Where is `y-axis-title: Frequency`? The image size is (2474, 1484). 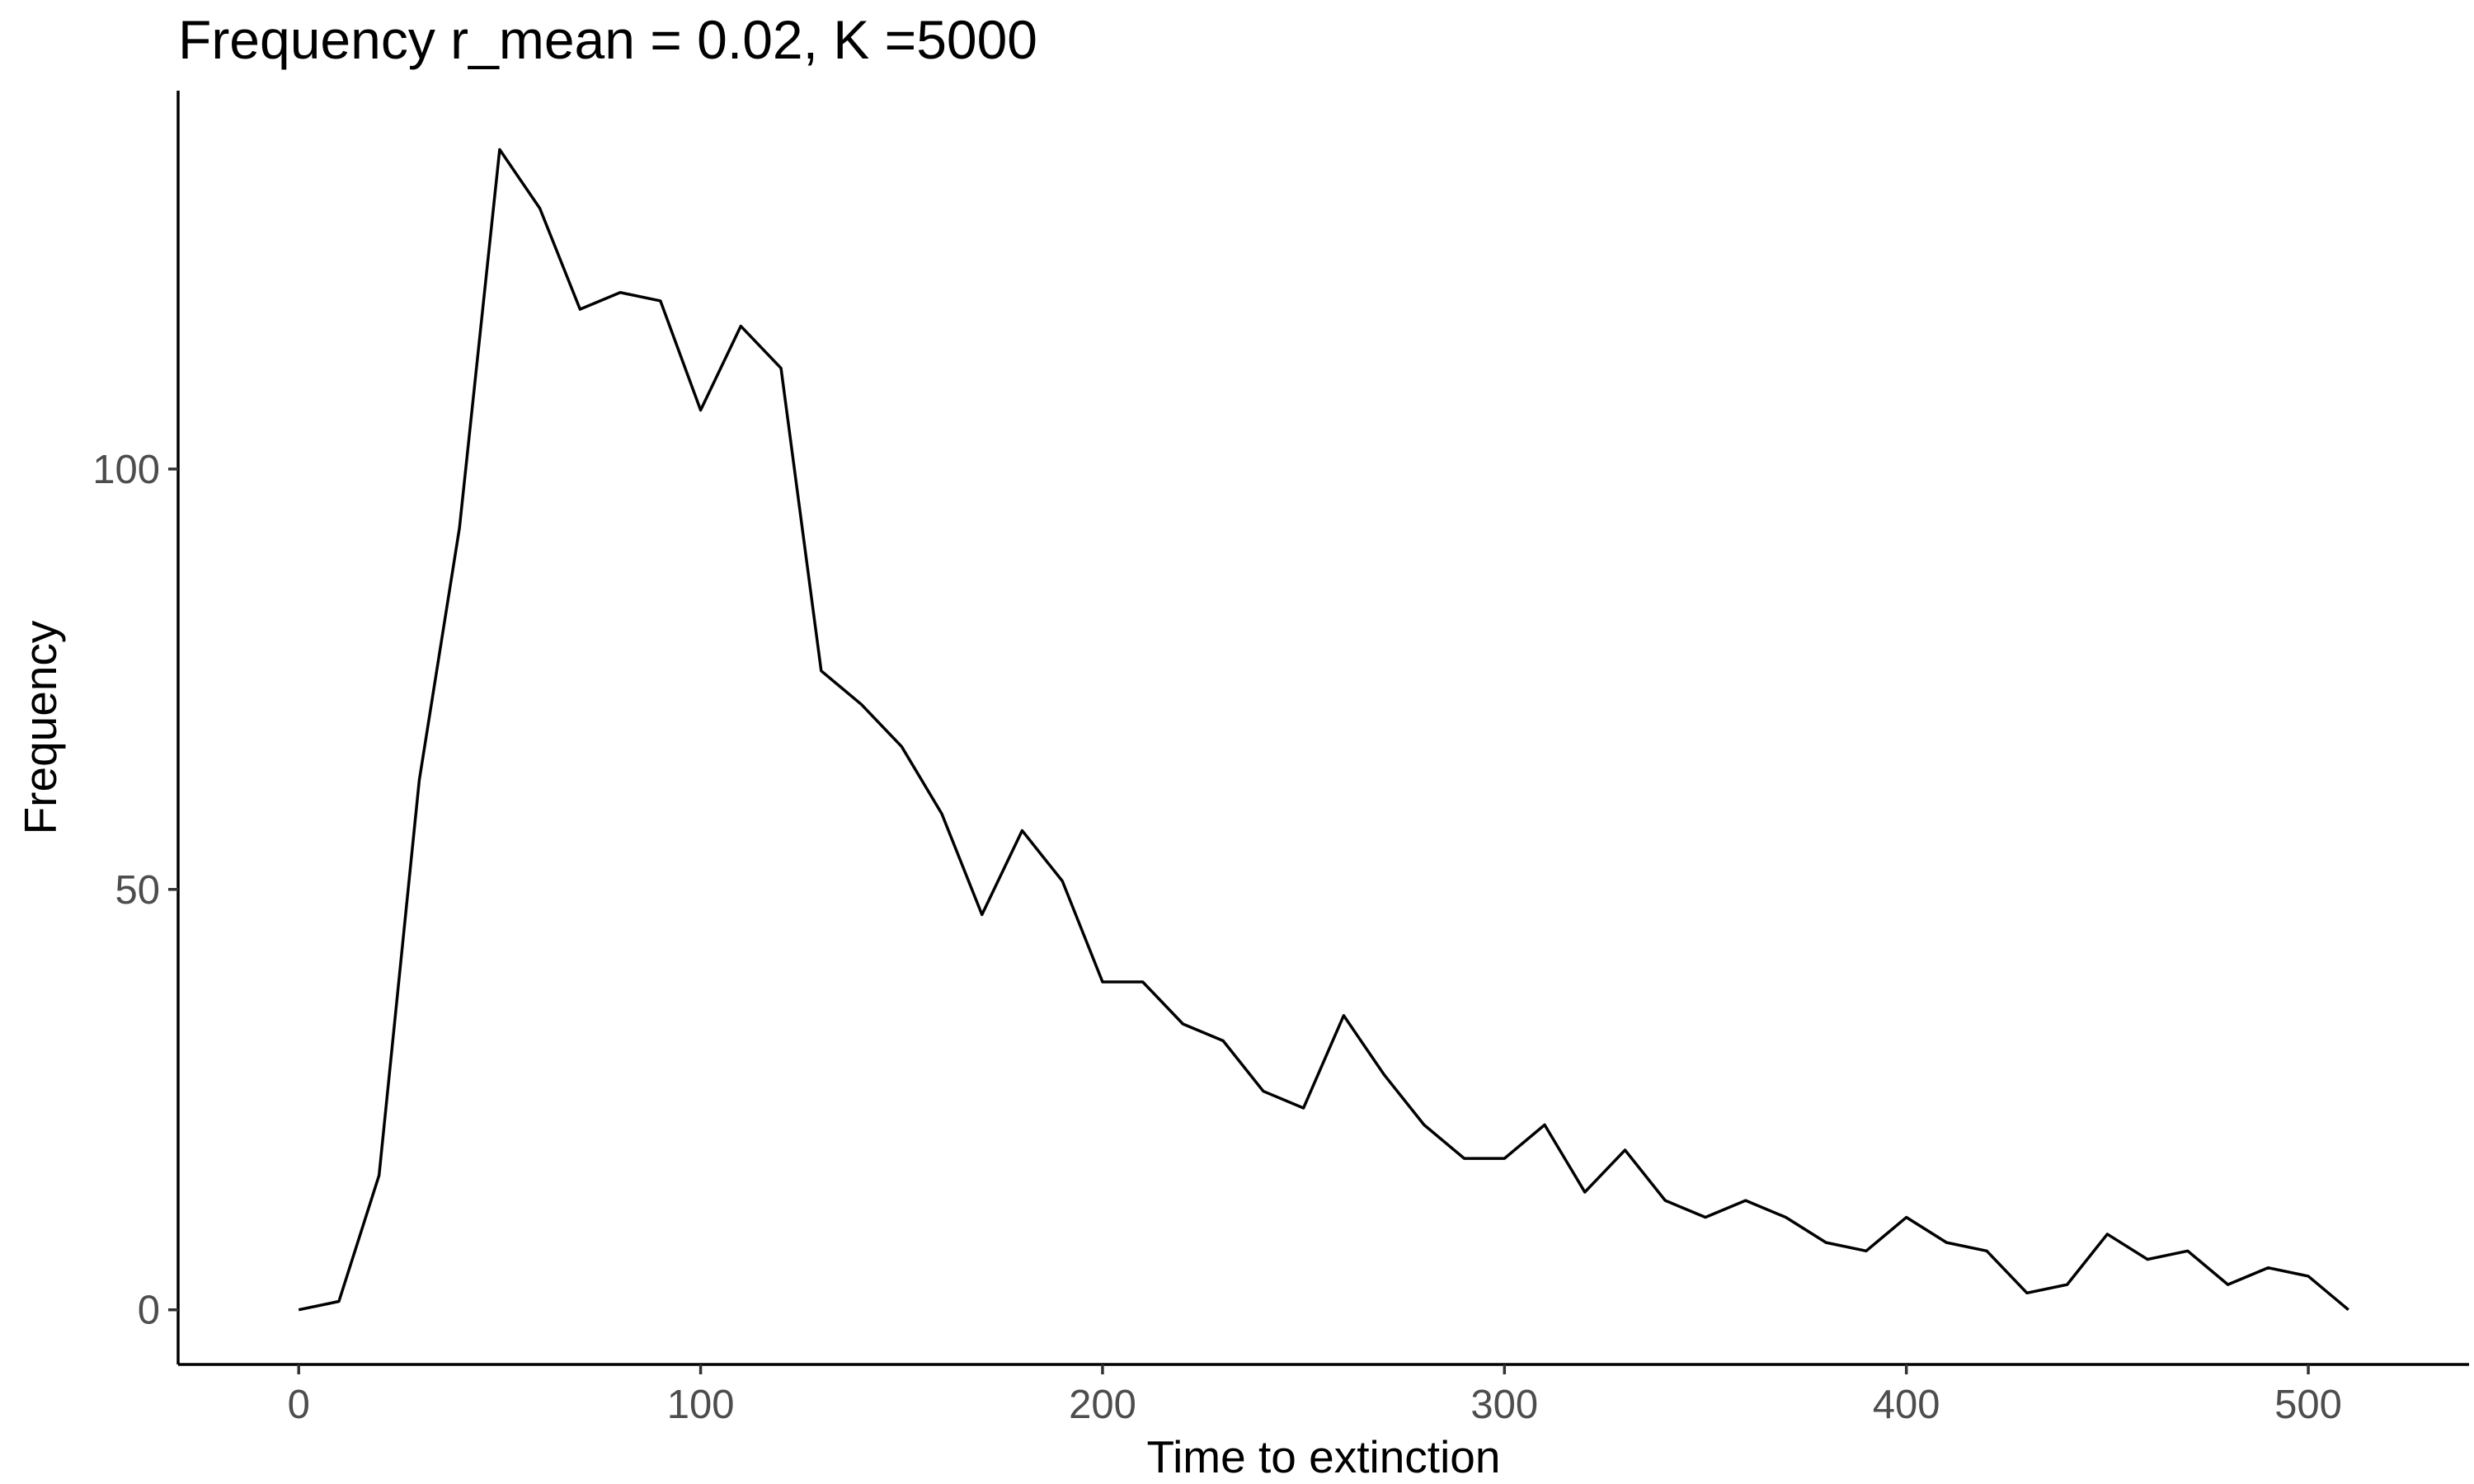
y-axis-title: Frequency is located at coordinates (40, 727).